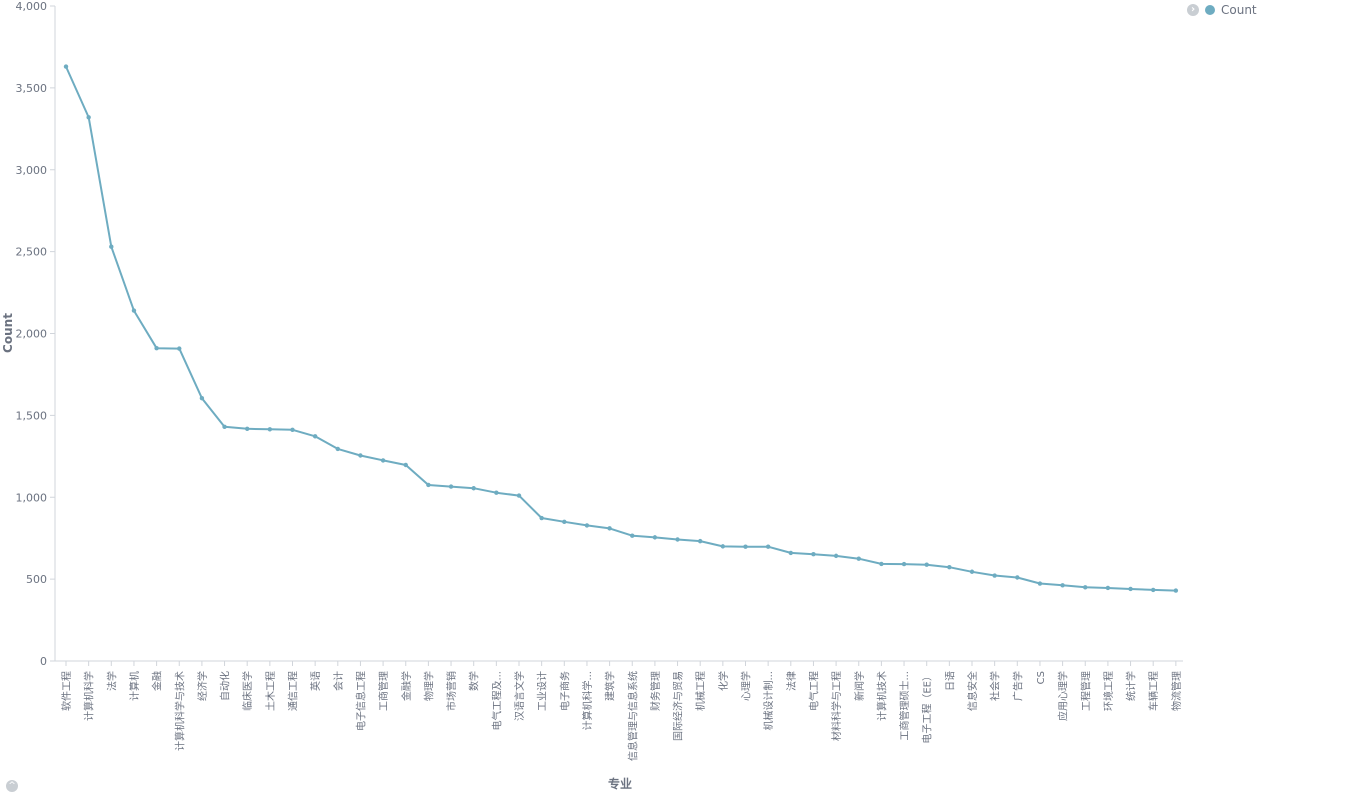 Image resolution: width=1355 pixels, height=793 pixels. I want to click on x-tick-label: 物流管理, so click(1176, 691).